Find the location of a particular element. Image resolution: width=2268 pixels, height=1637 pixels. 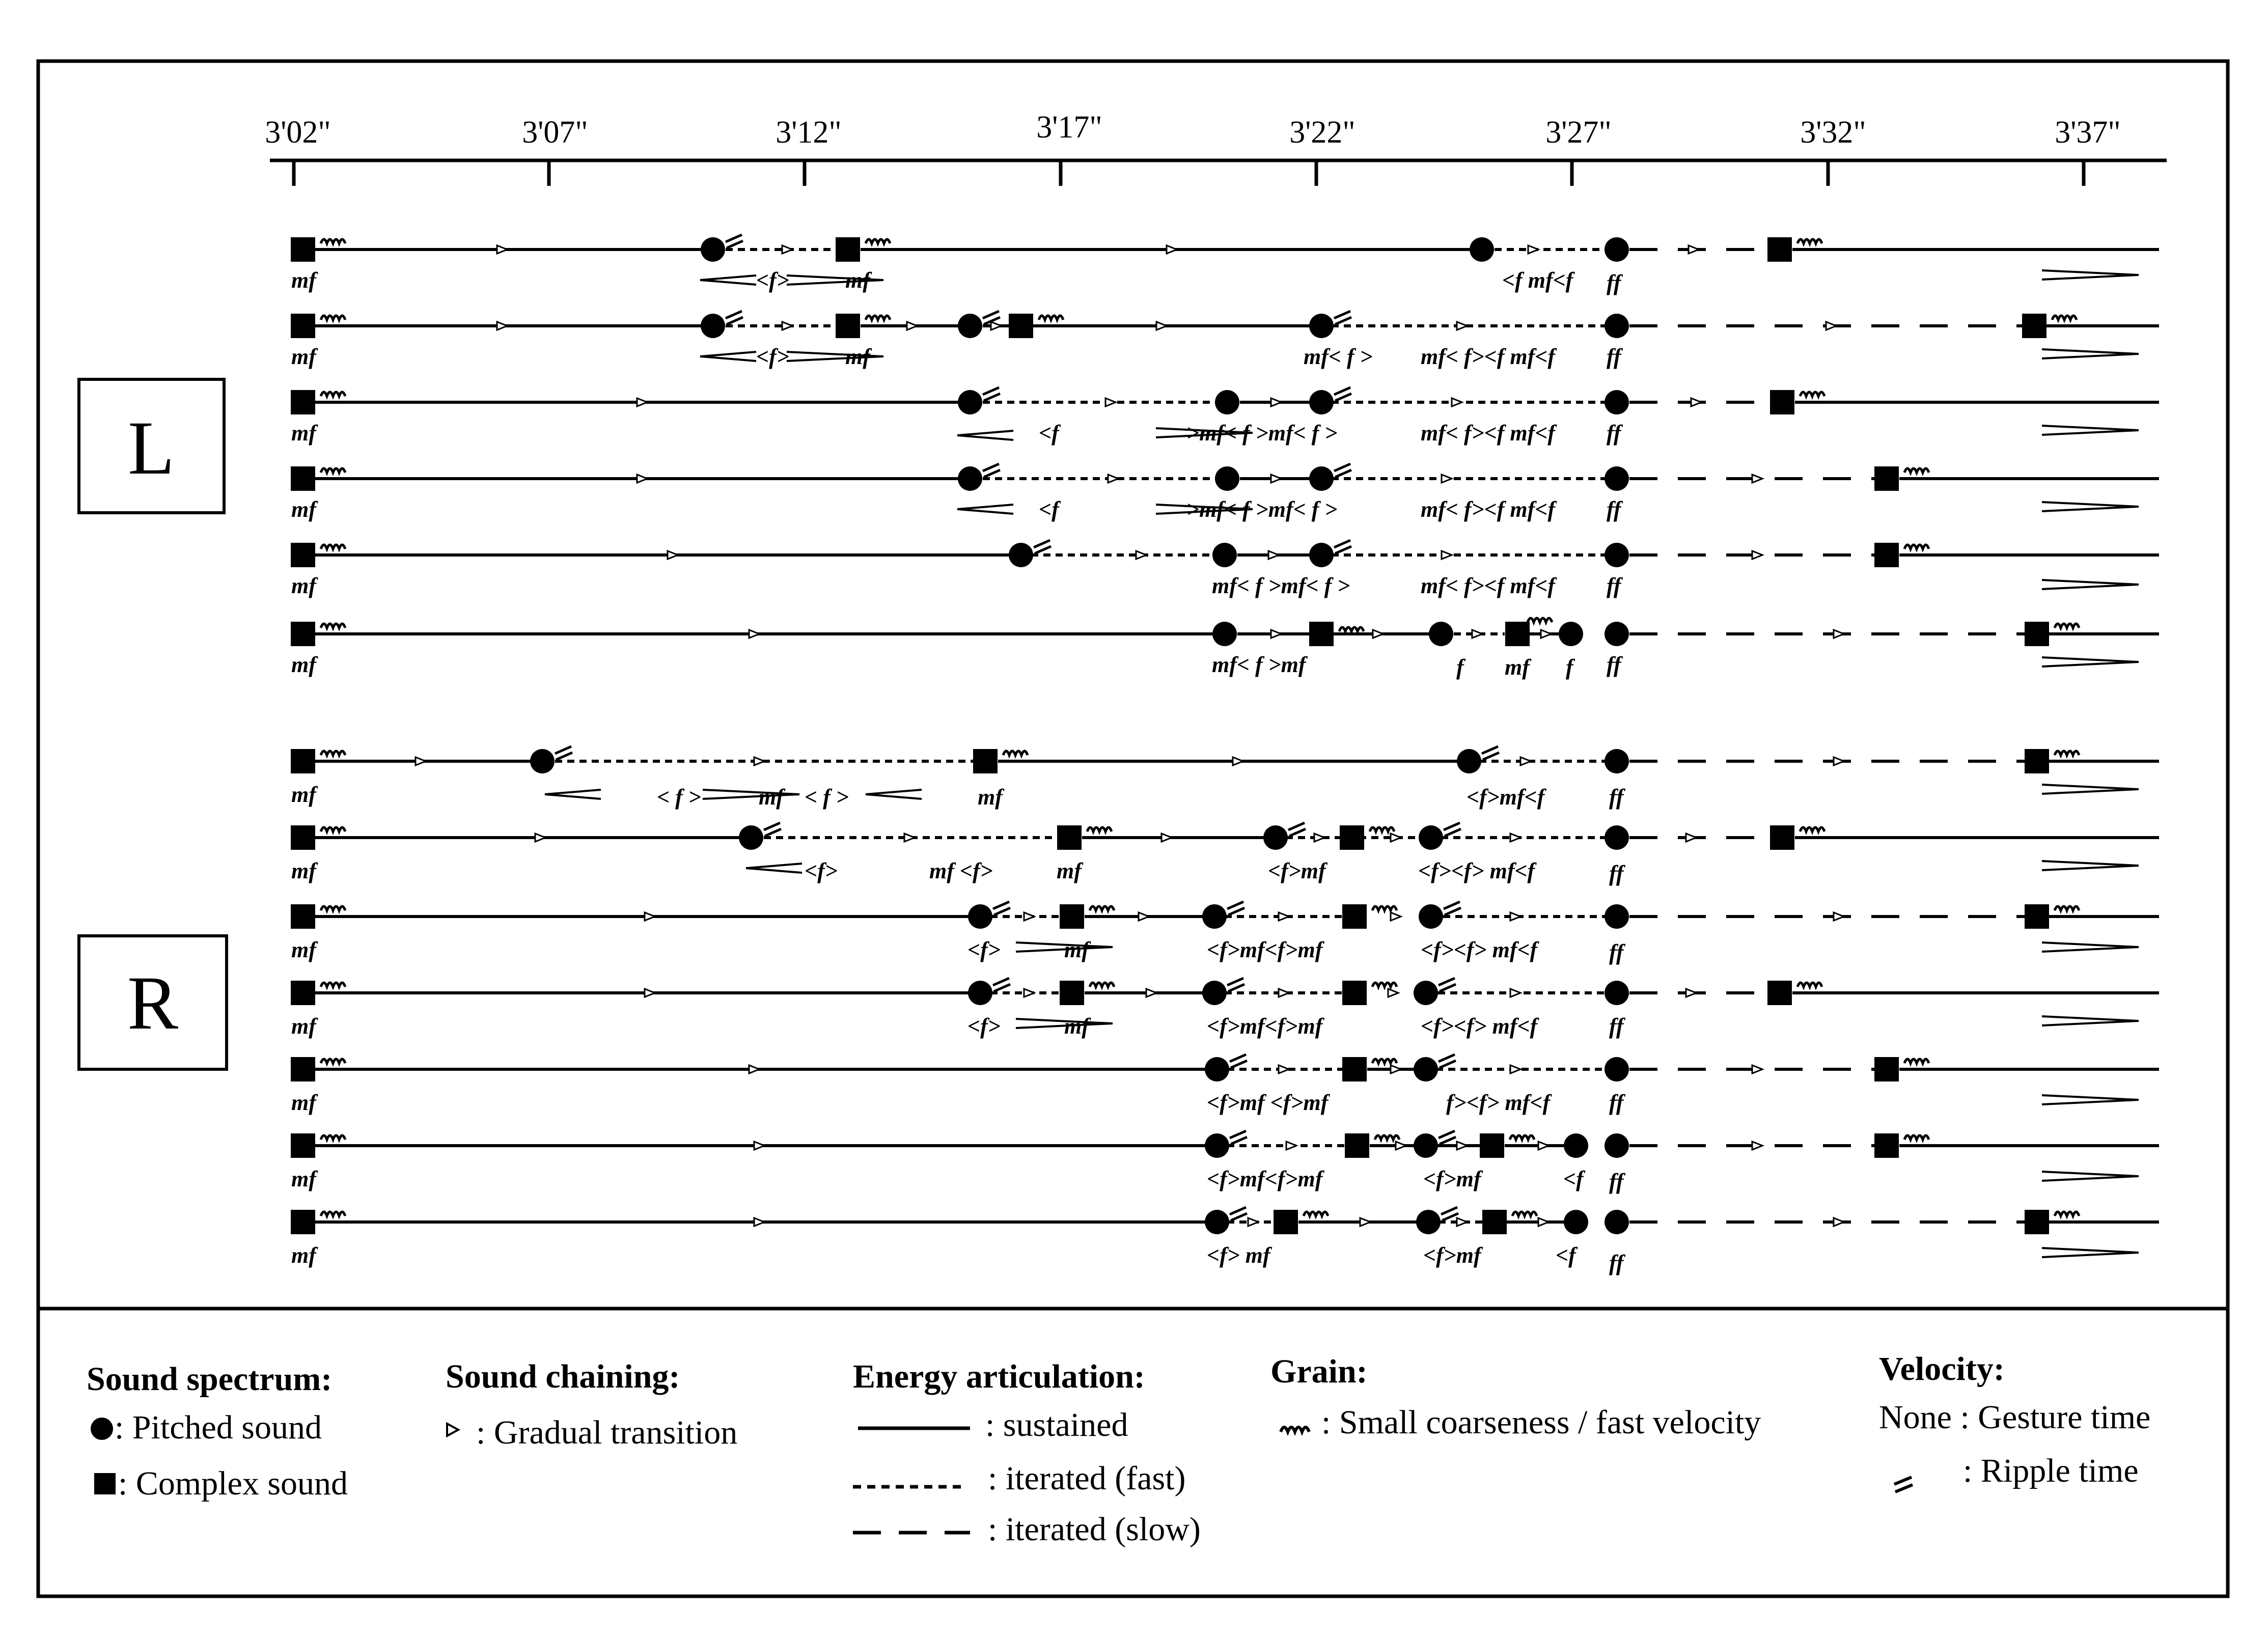

right-section-label: R is located at coordinates (152, 1003).